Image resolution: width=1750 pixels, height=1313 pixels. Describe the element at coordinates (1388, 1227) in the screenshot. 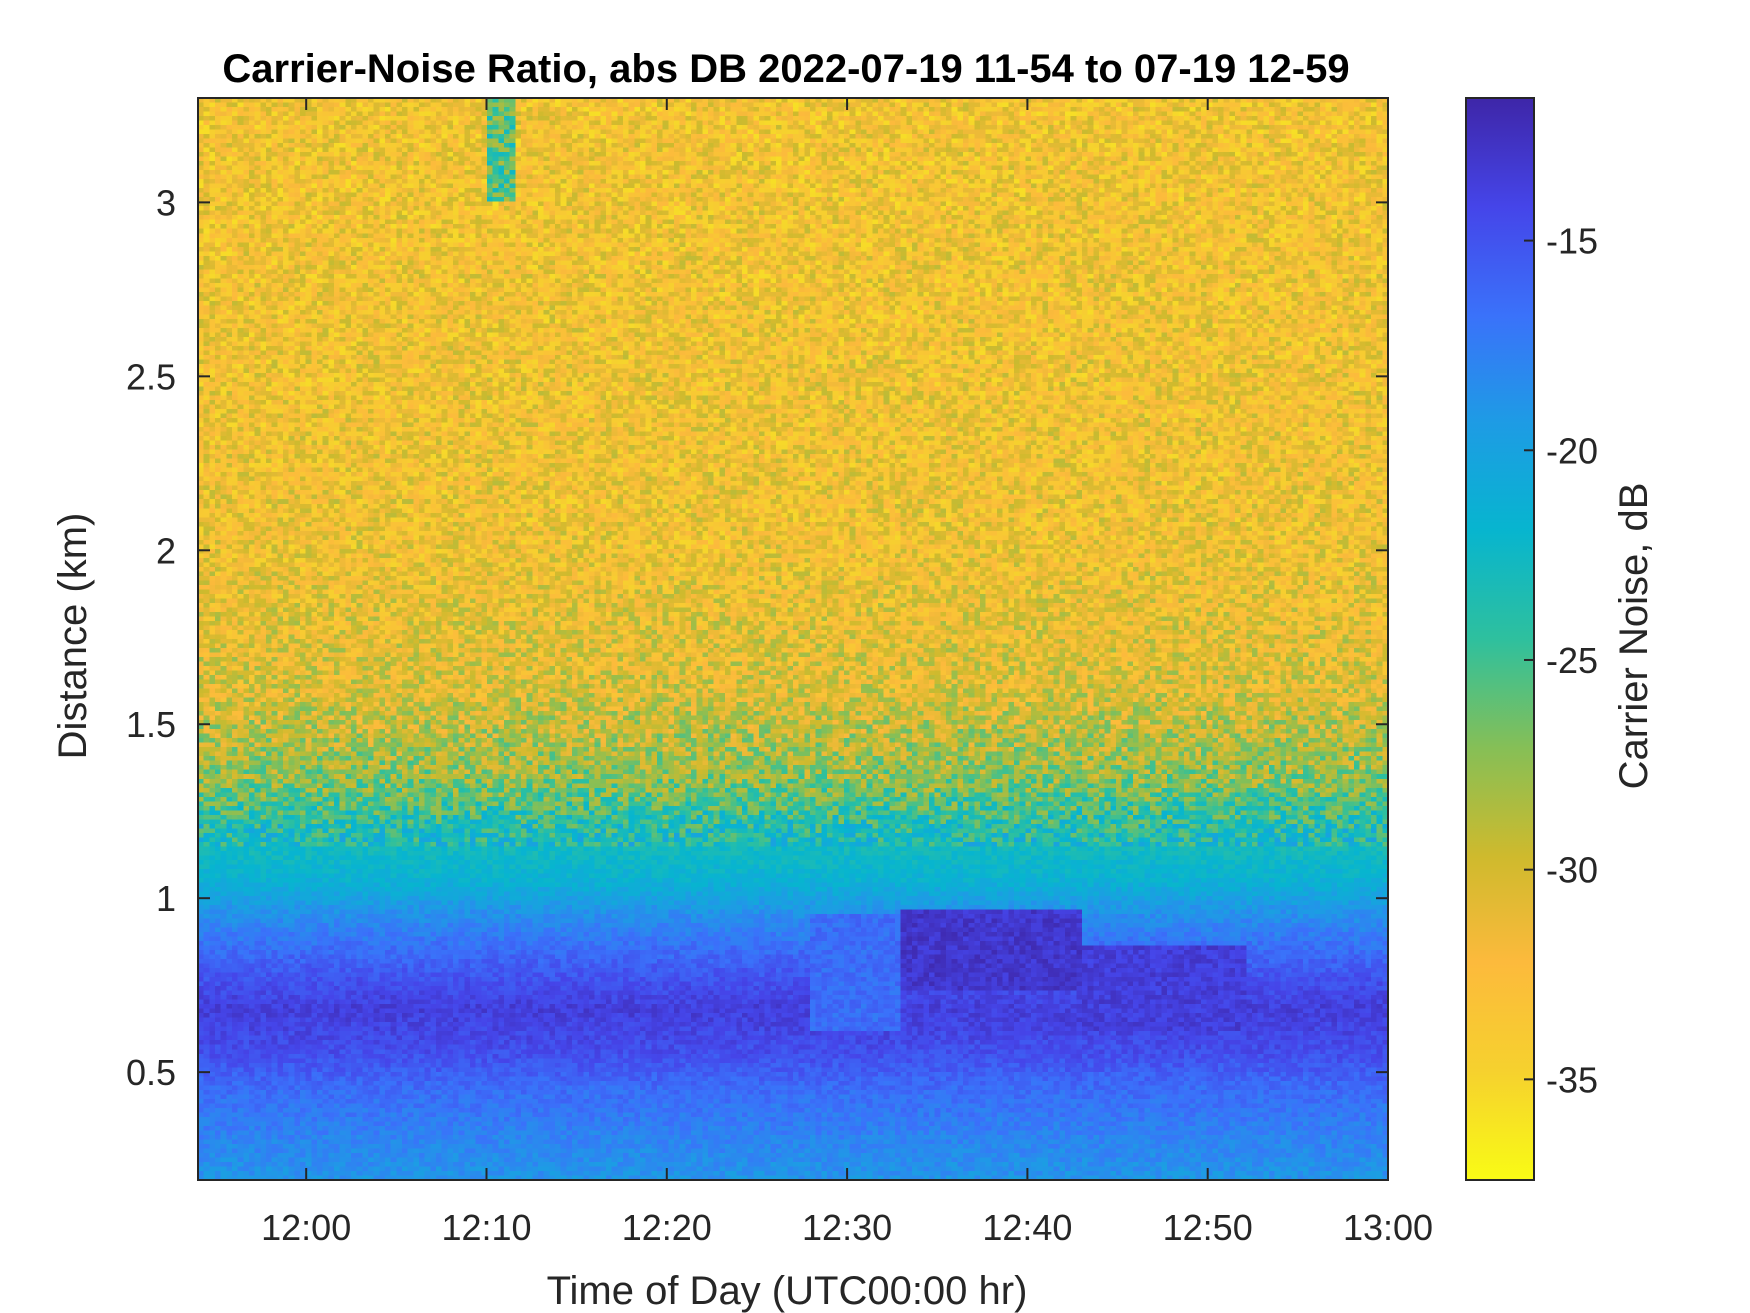

I see `x-tick-label: 13:00` at that location.